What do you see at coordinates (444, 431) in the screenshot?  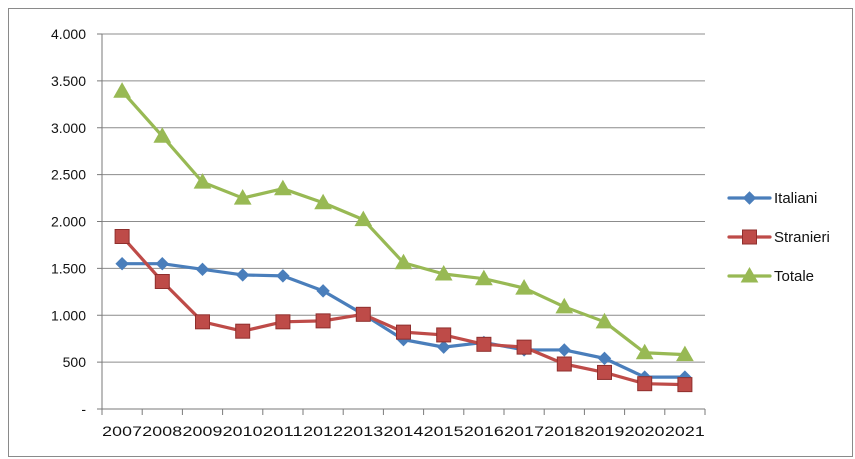 I see `x-axis-tick-label: 2015` at bounding box center [444, 431].